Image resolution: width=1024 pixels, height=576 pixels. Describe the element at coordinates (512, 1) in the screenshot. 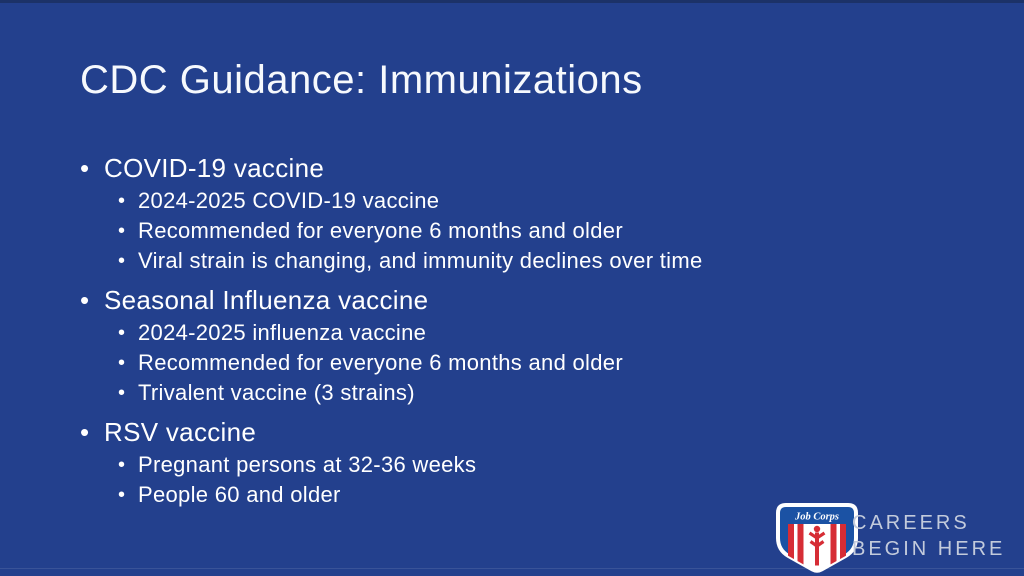

I see `slide-top-edge` at that location.